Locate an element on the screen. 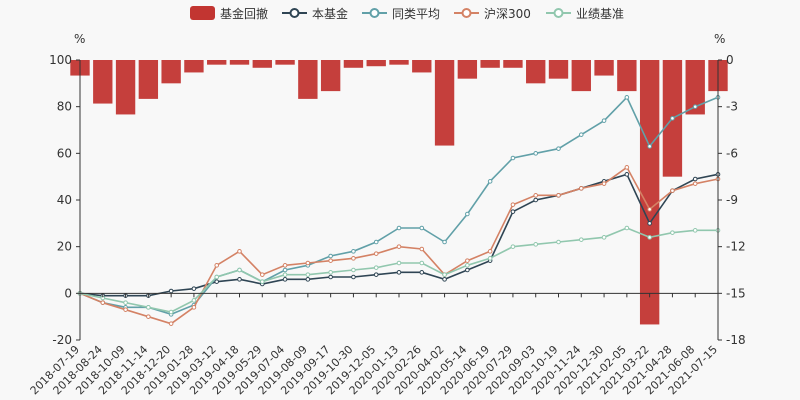 This screenshot has height=400, width=800. legend-item: 同类平均 is located at coordinates (401, 14).